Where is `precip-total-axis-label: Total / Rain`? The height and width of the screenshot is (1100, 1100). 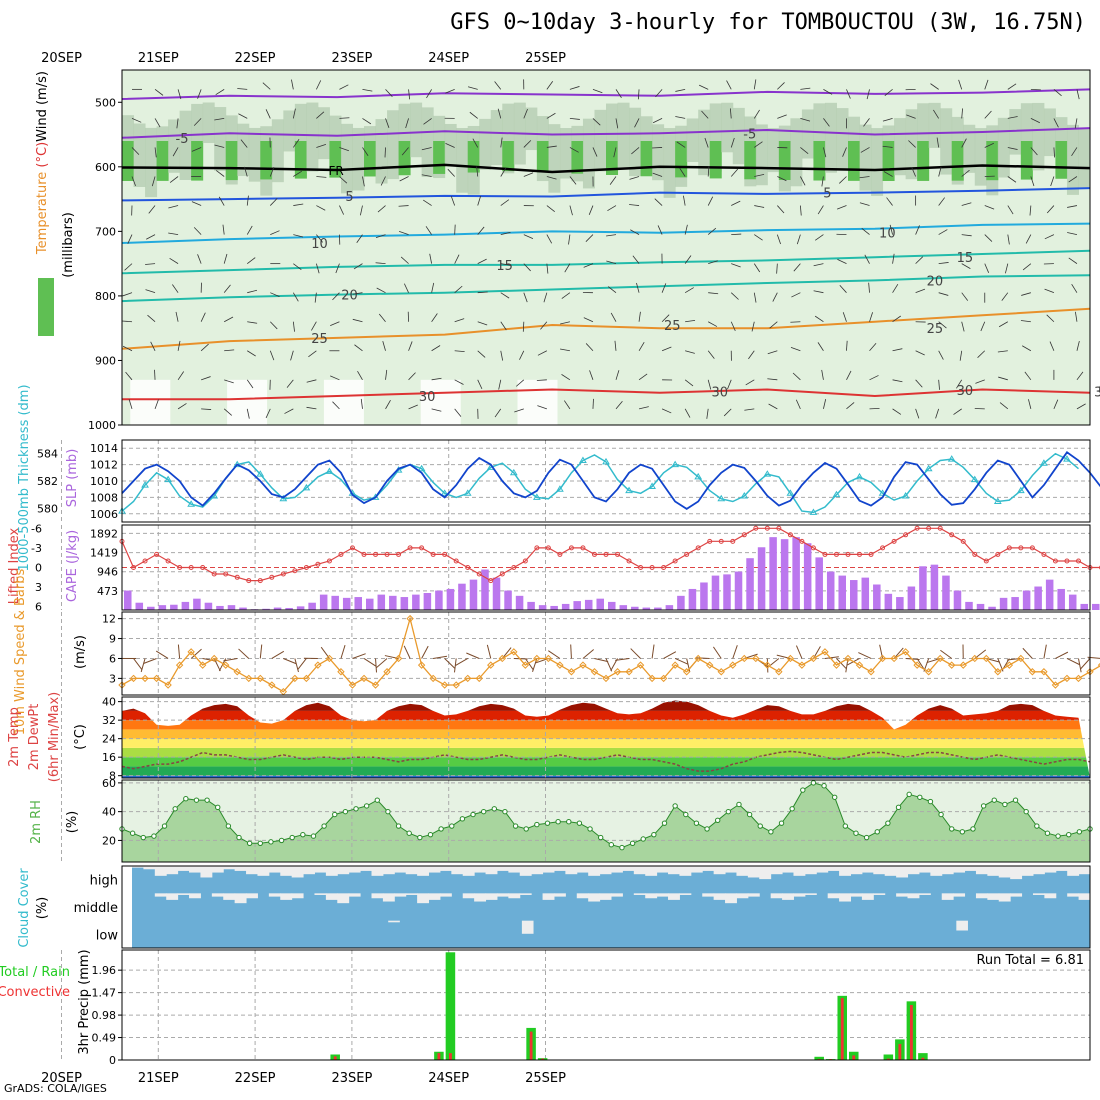 precip-total-axis-label: Total / Rain is located at coordinates (35, 972).